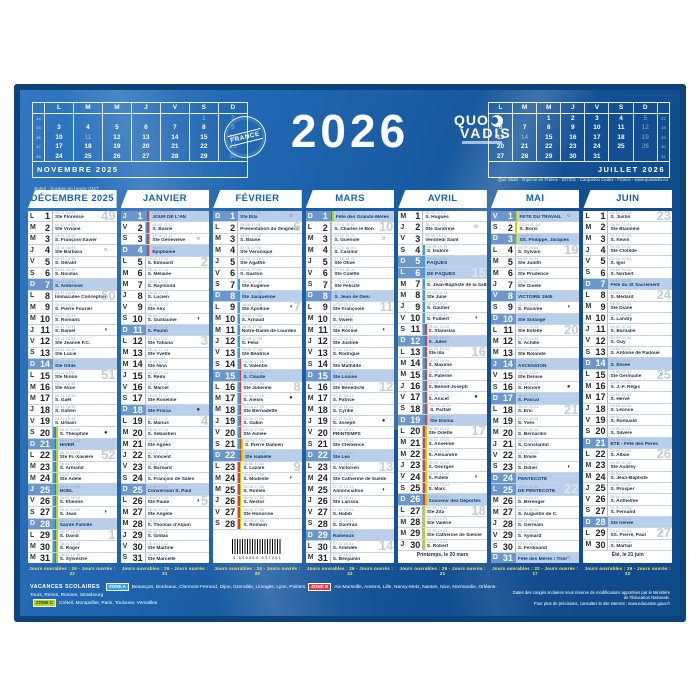 The height and width of the screenshot is (700, 700). I want to click on day-row: S 2 05:09 20:04 S. Boris, so click(535, 227).